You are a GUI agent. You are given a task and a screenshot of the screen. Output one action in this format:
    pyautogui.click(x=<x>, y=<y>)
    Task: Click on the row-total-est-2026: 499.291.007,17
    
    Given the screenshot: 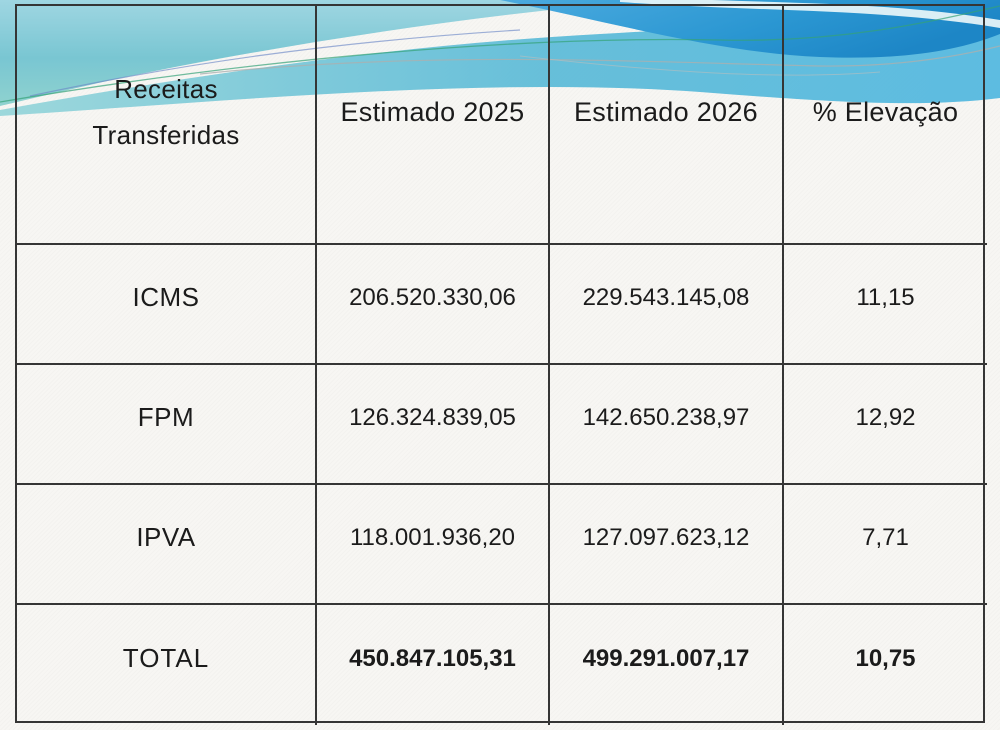 What is the action you would take?
    pyautogui.click(x=667, y=665)
    